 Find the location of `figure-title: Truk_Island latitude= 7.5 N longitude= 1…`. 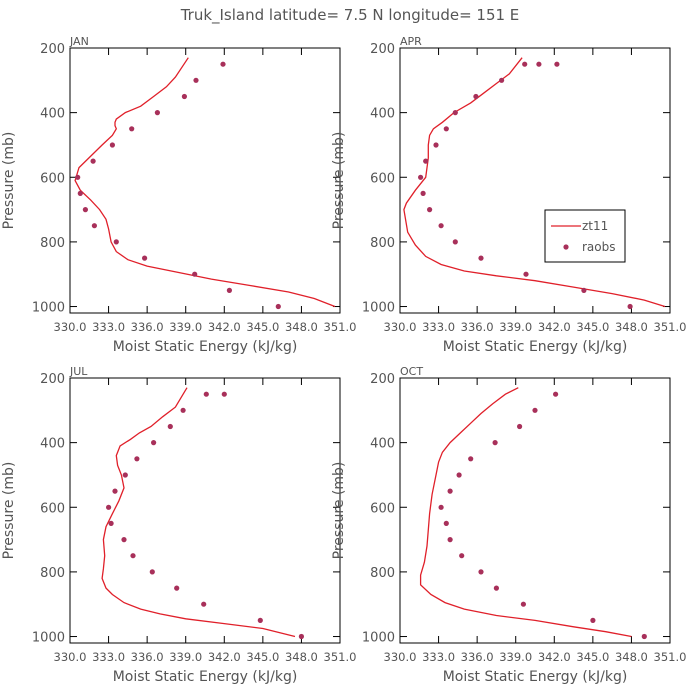

figure-title: Truk_Island latitude= 7.5 N longitude= 1… is located at coordinates (350, 15).